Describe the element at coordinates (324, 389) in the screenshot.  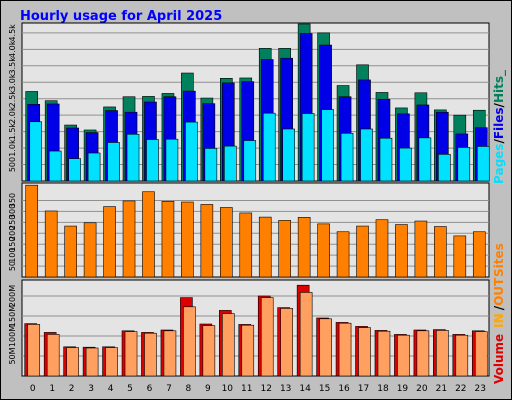
I see `x-tick-label: 15` at that location.